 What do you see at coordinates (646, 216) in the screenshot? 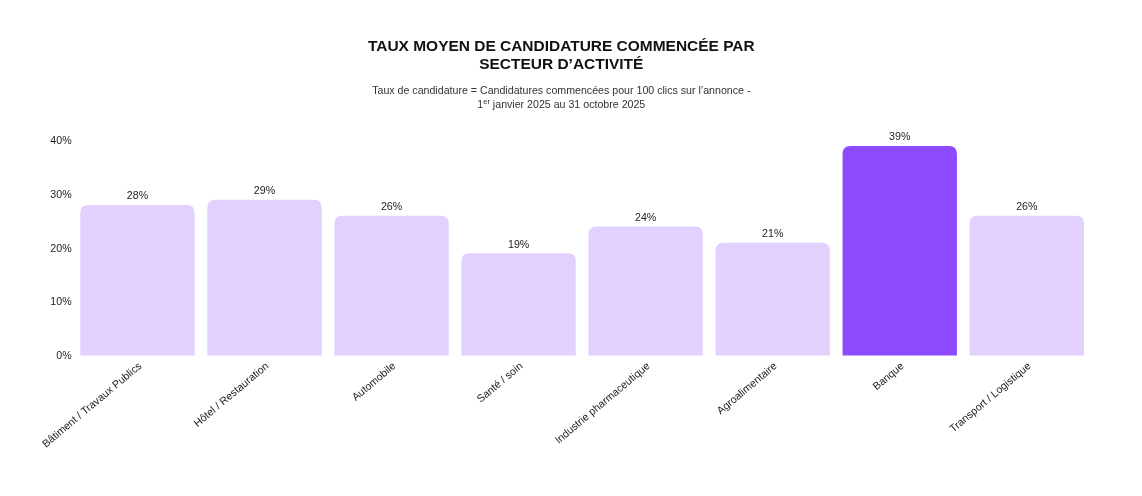
I see `data-label: 24%` at bounding box center [646, 216].